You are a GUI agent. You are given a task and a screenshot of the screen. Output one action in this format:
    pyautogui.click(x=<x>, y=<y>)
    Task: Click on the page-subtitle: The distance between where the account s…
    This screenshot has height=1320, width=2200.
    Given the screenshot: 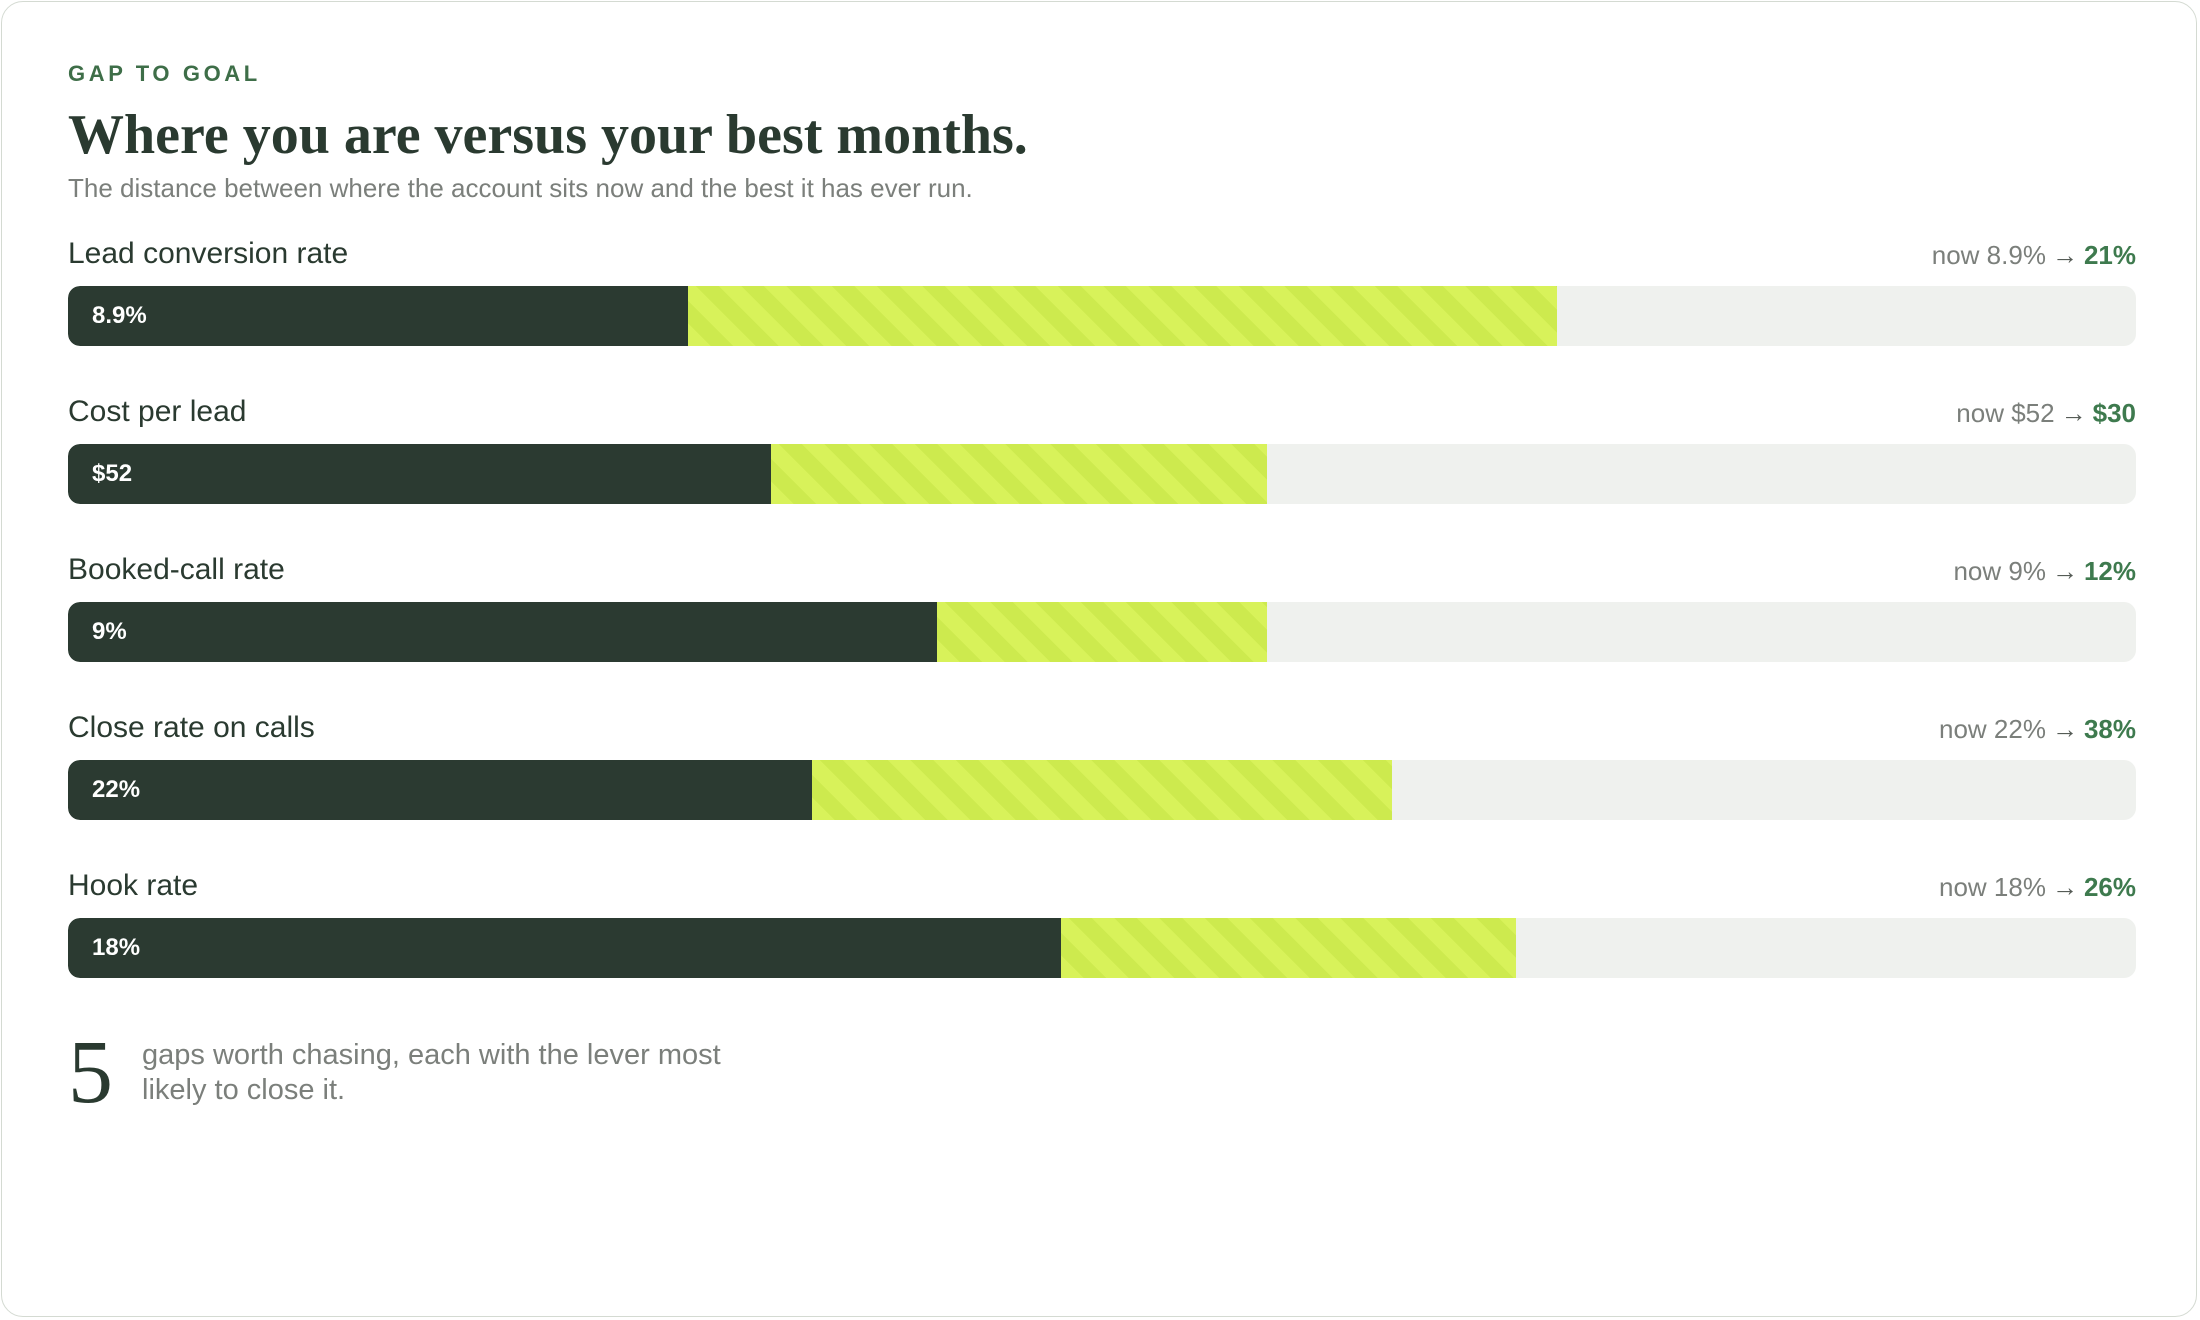 What is the action you would take?
    pyautogui.click(x=520, y=188)
    